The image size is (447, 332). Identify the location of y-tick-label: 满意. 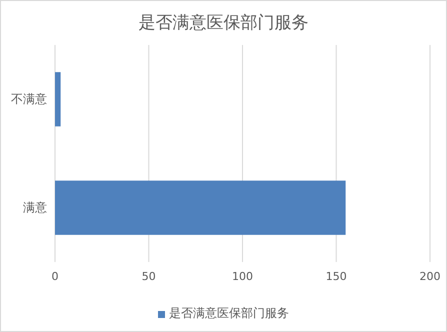
(35, 207).